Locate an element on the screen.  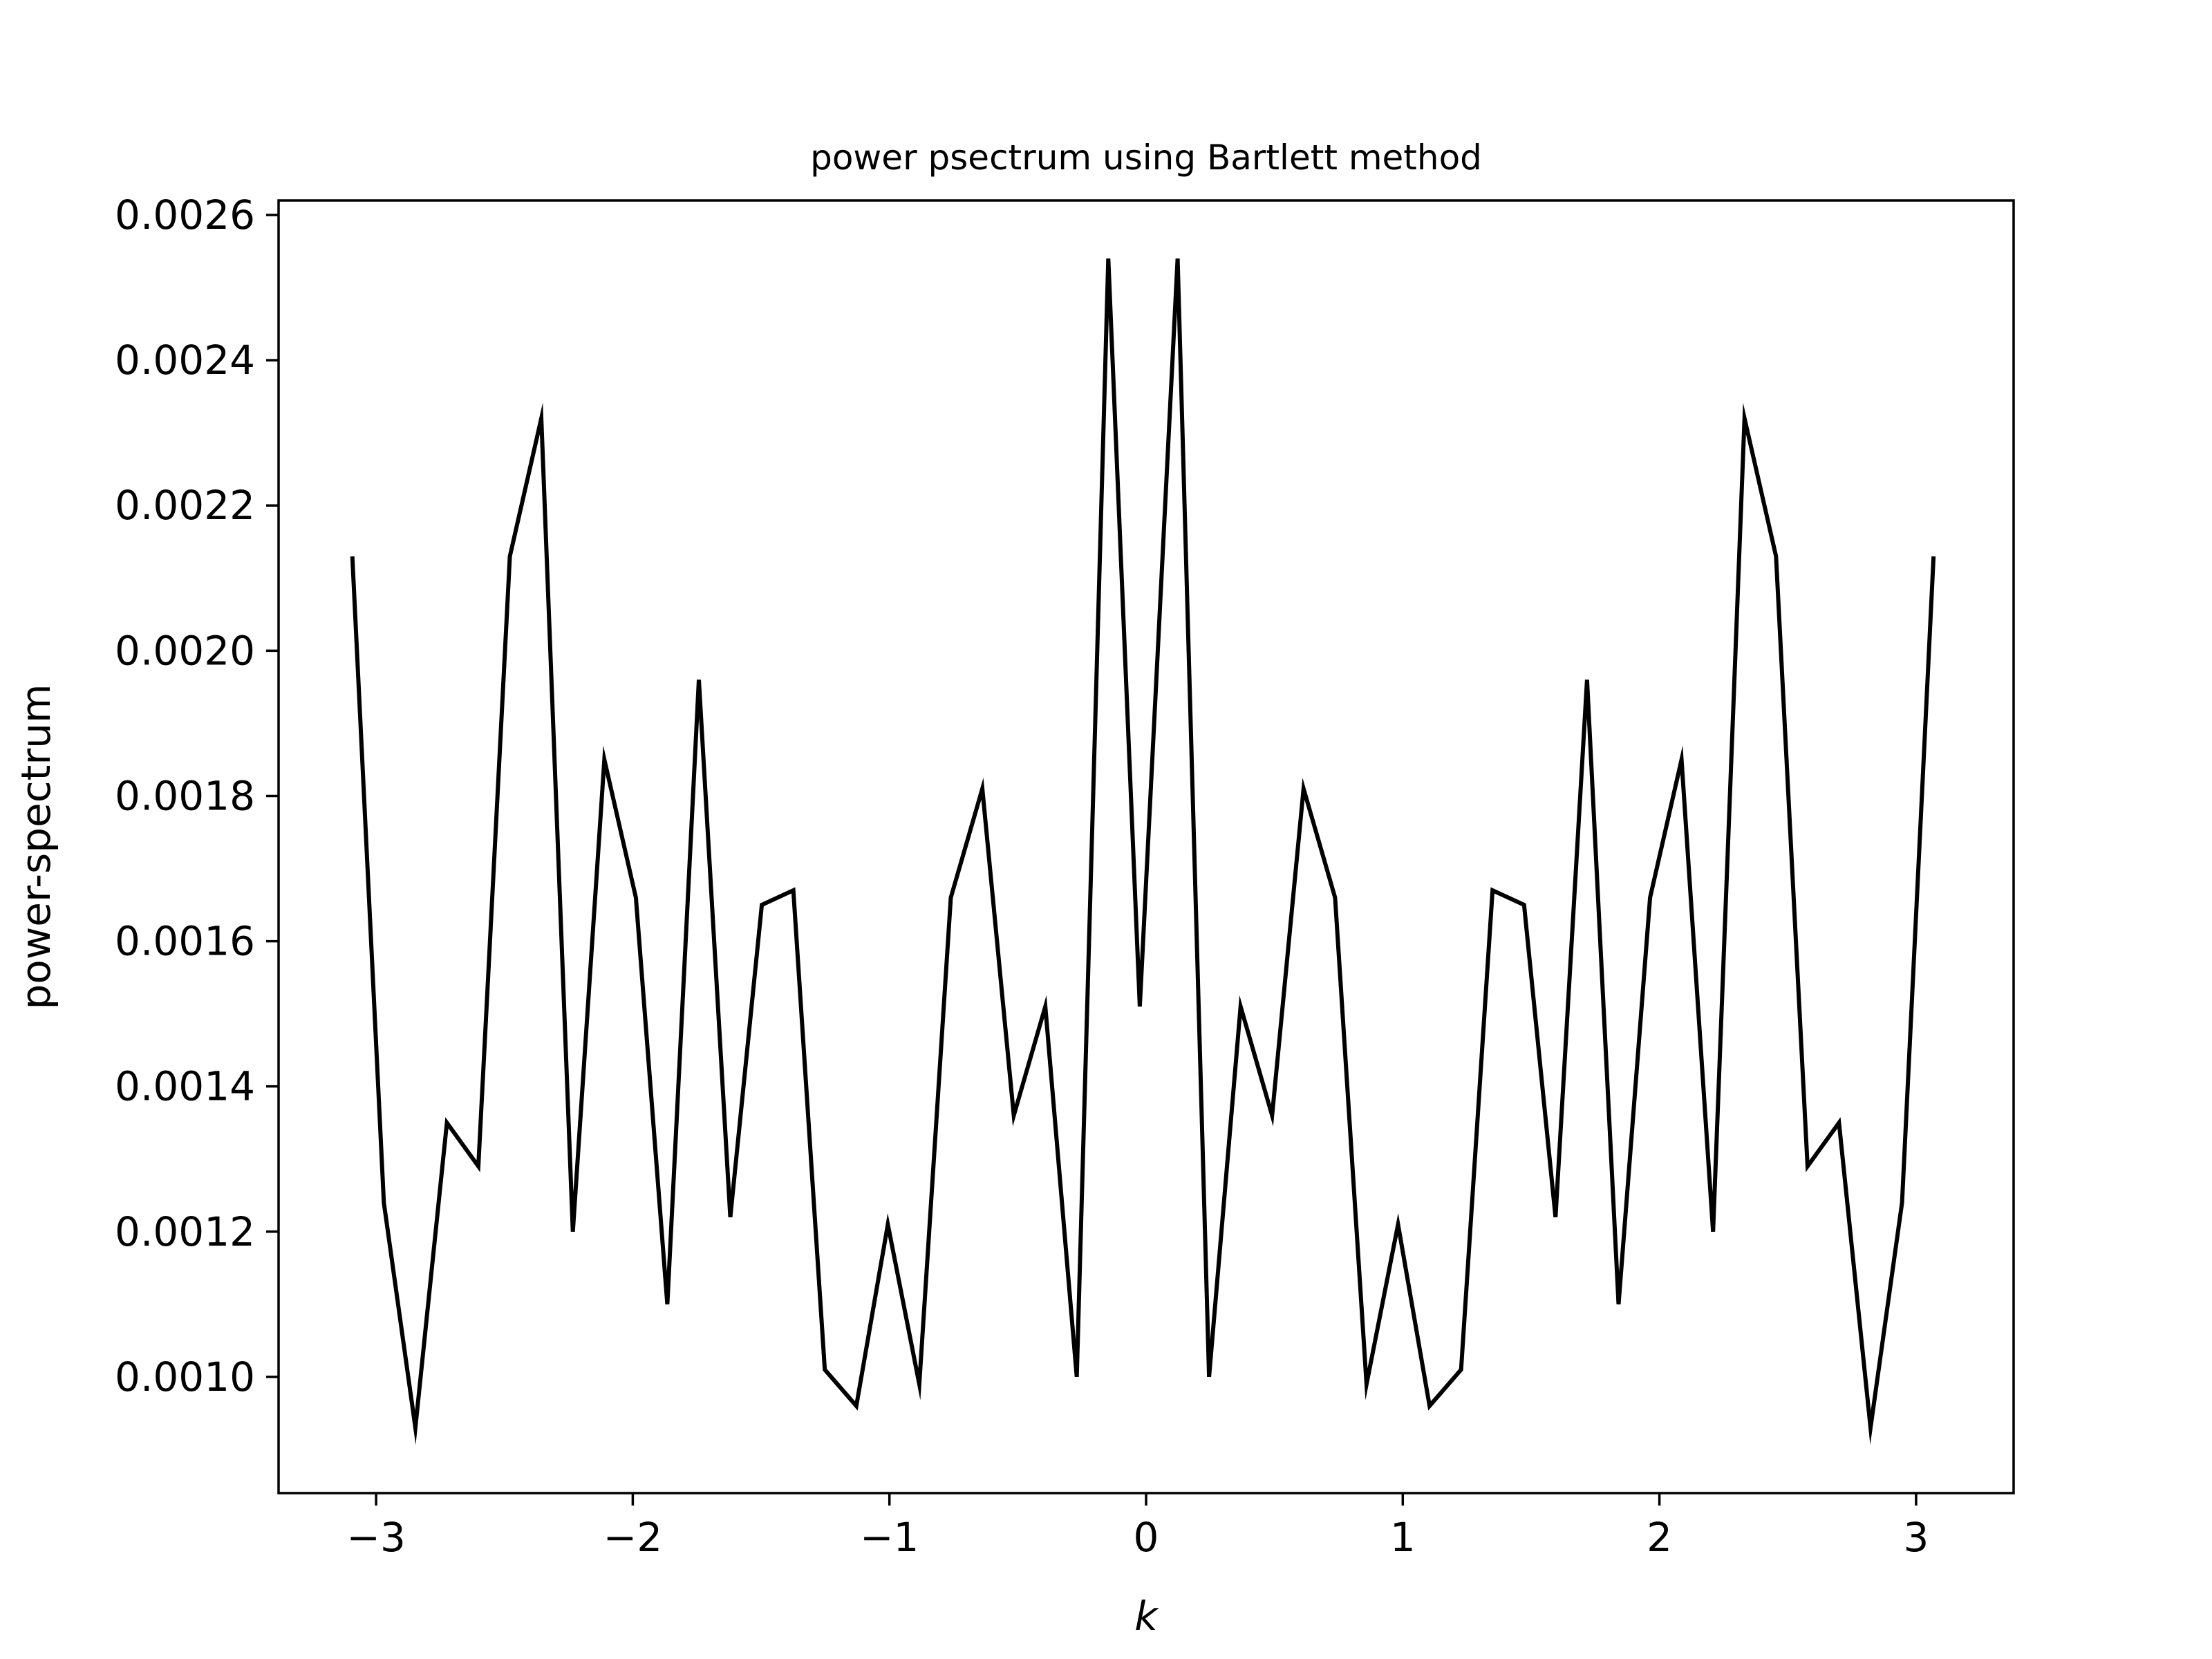
y-tick-label: 0.0010 is located at coordinates (185, 1377).